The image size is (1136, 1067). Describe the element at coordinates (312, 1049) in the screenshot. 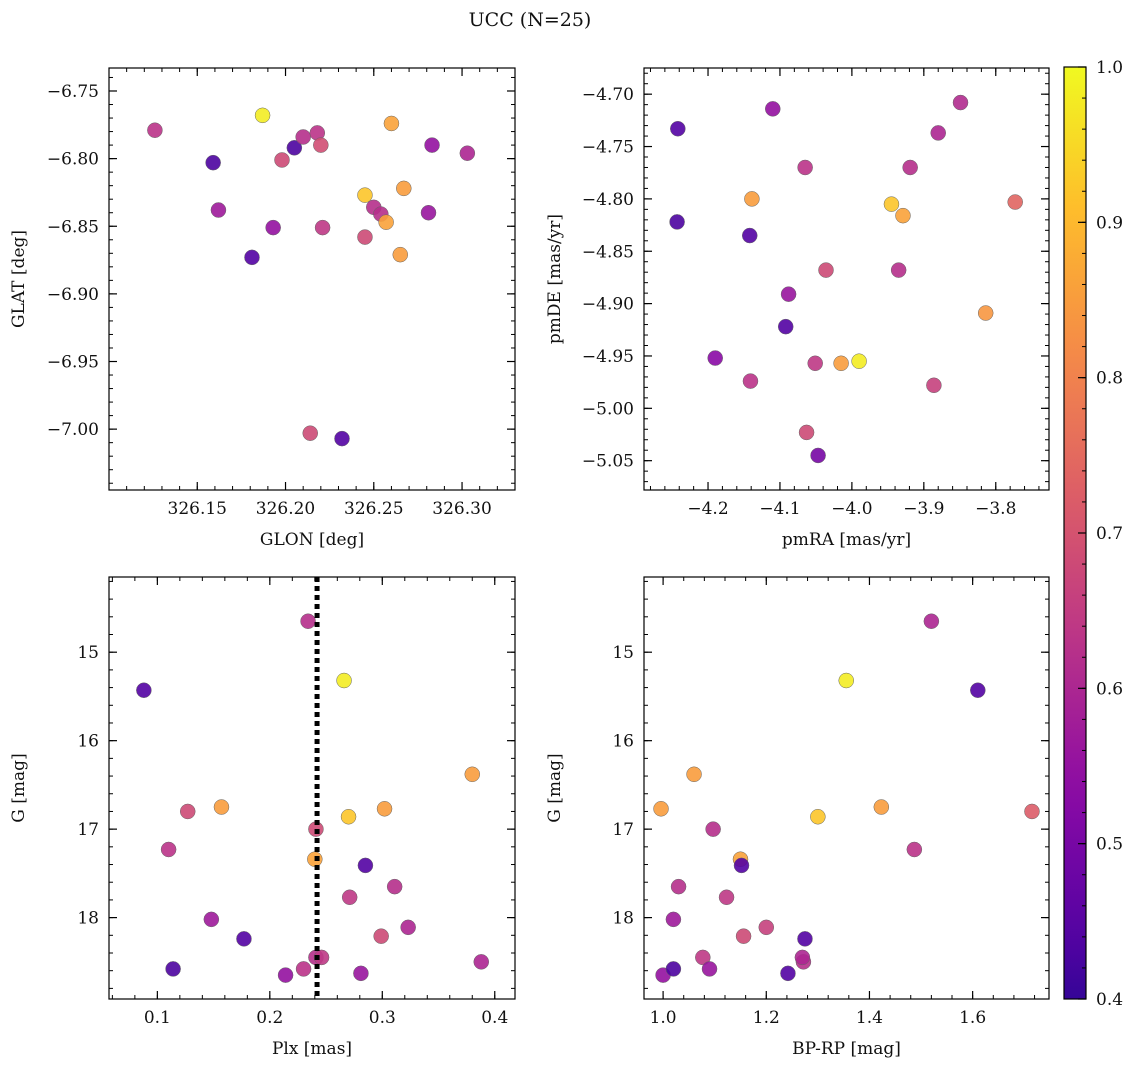

I see `x-axis-label: Plx [mas]` at that location.